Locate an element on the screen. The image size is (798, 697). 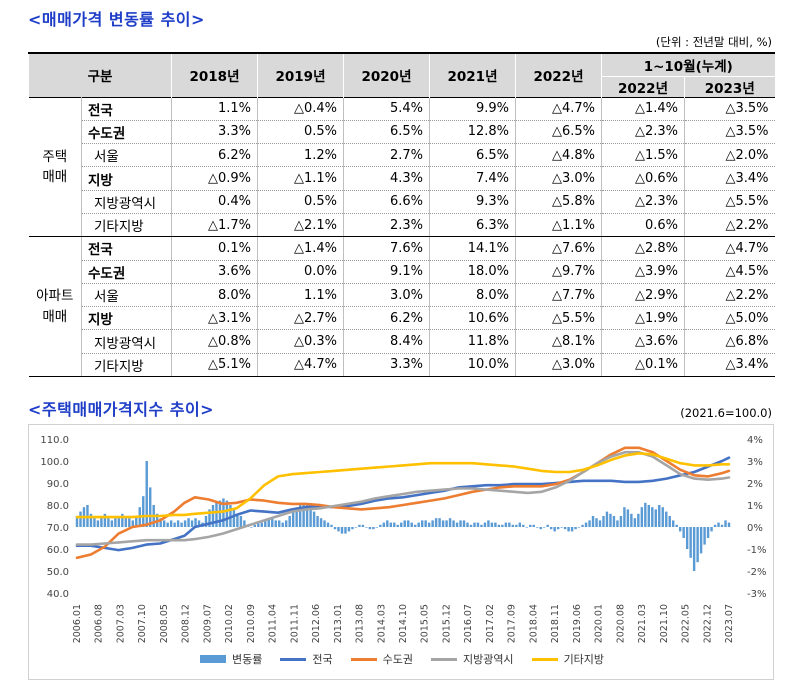
x-tick-label: 2022.12 is located at coordinates (707, 623).